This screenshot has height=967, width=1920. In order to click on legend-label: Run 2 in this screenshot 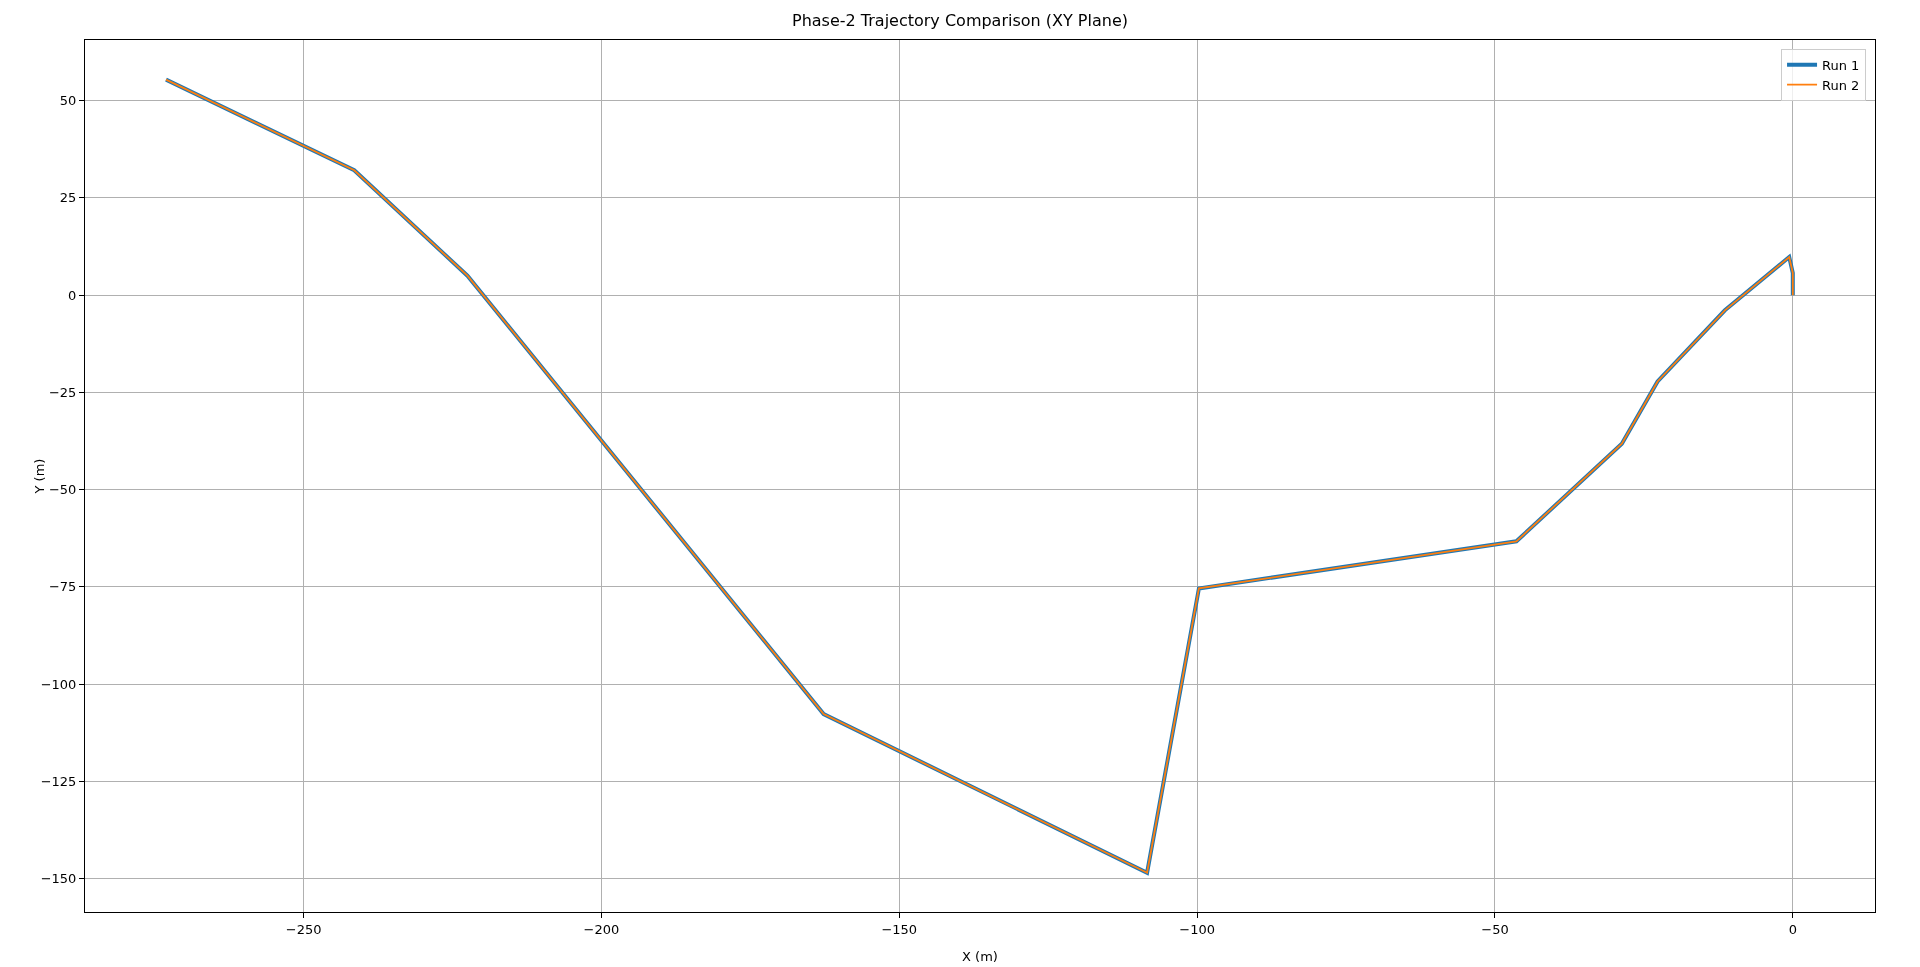, I will do `click(1841, 85)`.